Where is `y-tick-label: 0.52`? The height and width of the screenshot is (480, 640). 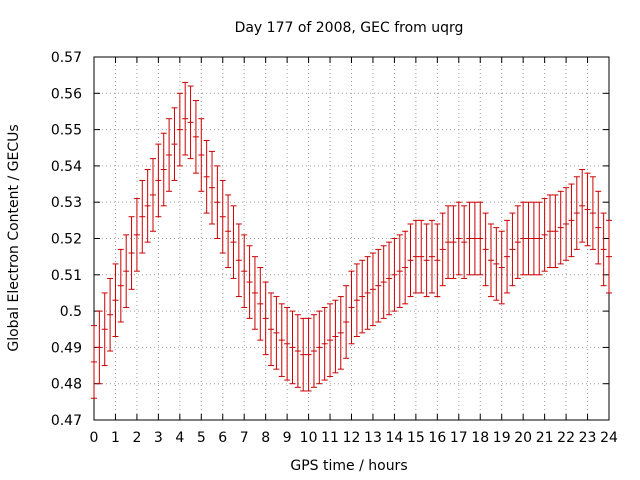
y-tick-label: 0.52 is located at coordinates (66, 240).